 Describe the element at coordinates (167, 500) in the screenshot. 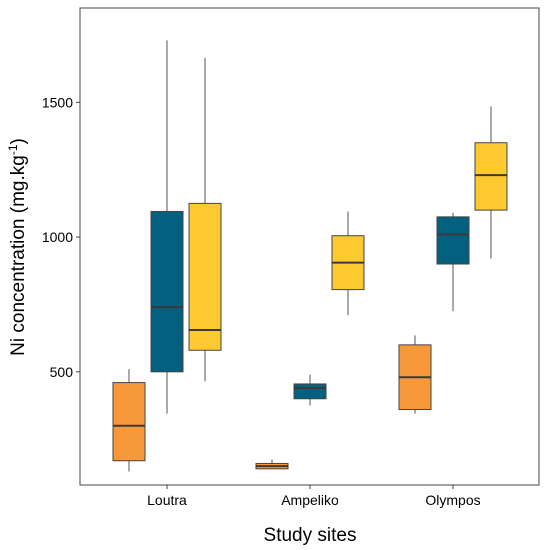

I see `x-tick-label: Loutra` at that location.